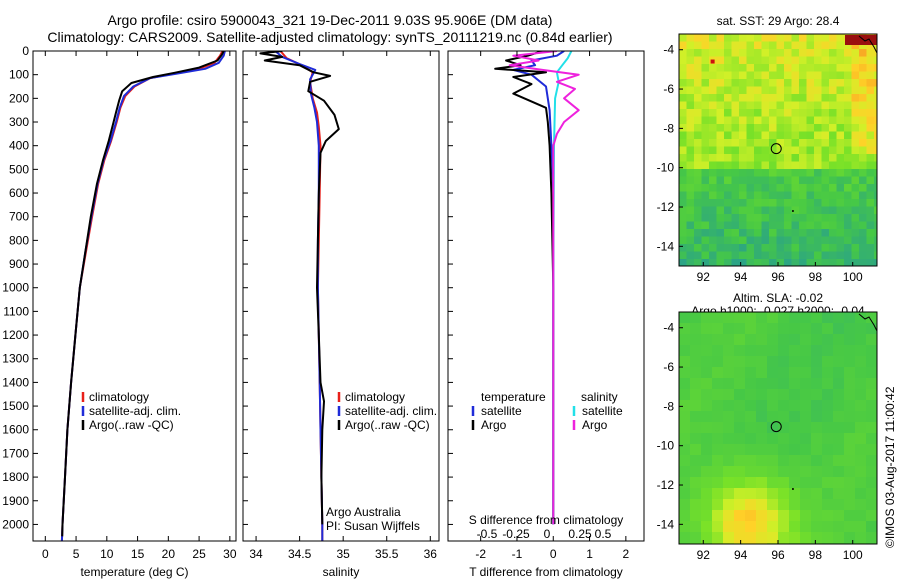  Describe the element at coordinates (131, 425) in the screenshot. I see `legend-label: Argo(..raw -QC)` at that location.